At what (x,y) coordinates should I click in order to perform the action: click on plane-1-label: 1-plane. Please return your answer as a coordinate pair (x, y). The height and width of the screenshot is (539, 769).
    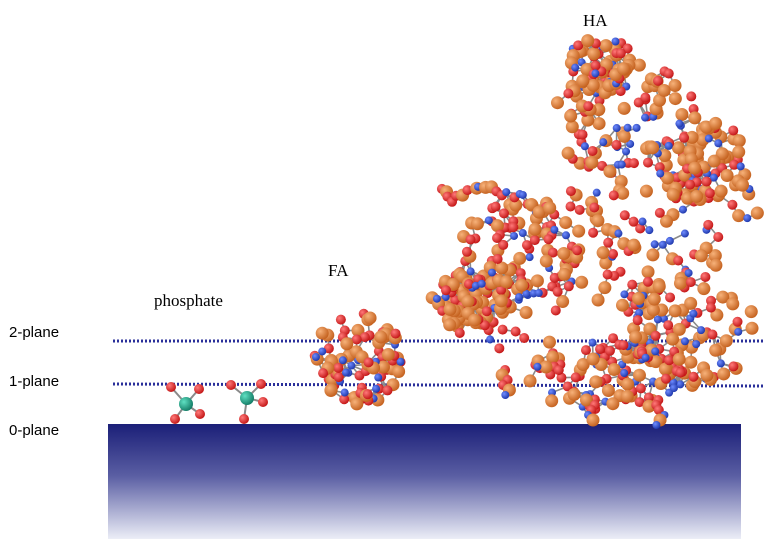
    Looking at the image, I should click on (34, 381).